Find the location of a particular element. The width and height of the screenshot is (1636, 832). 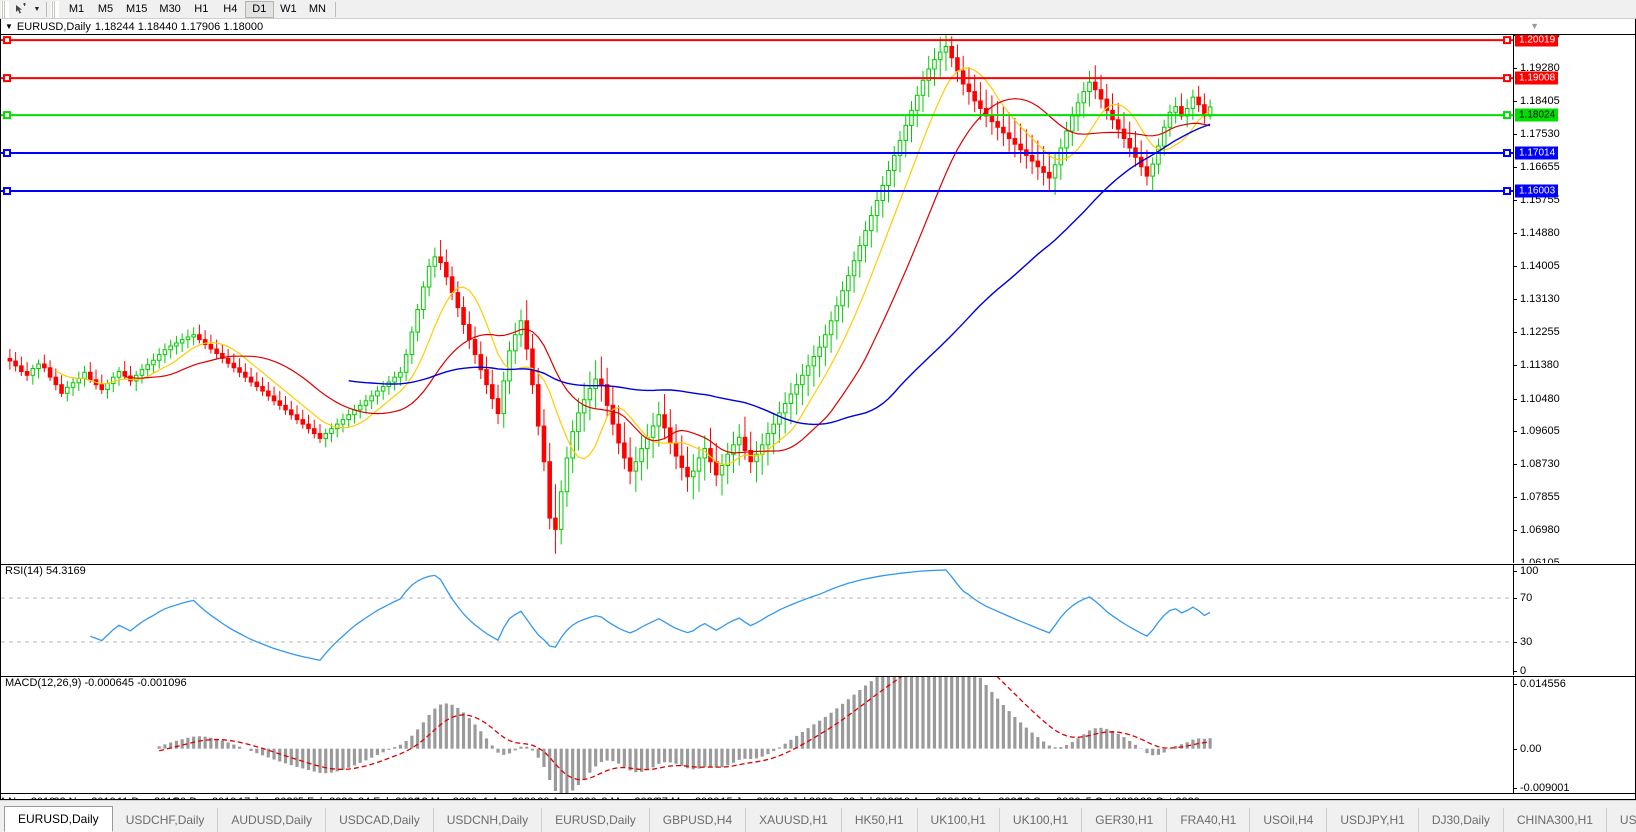

price-level-tag: 1.17014 is located at coordinates (1537, 153).